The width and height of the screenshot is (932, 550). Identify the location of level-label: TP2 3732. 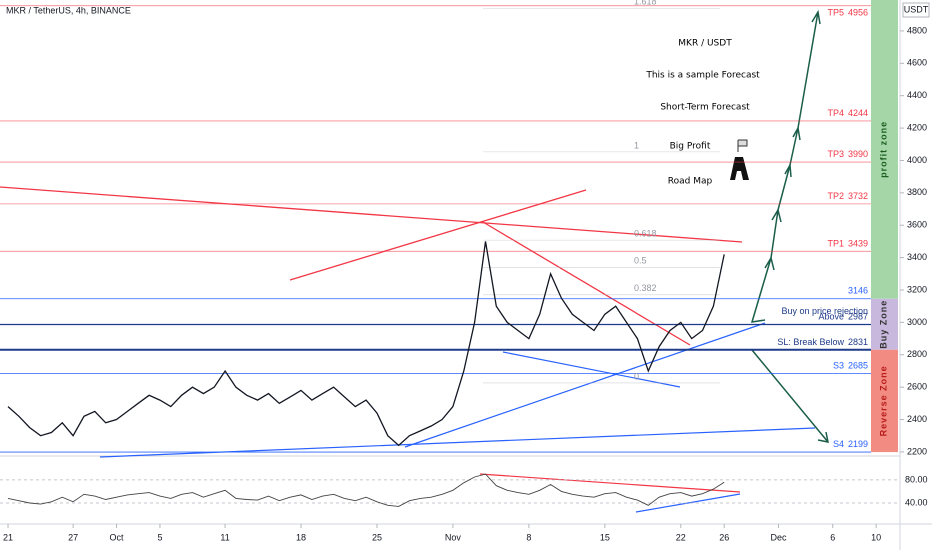
(847, 196).